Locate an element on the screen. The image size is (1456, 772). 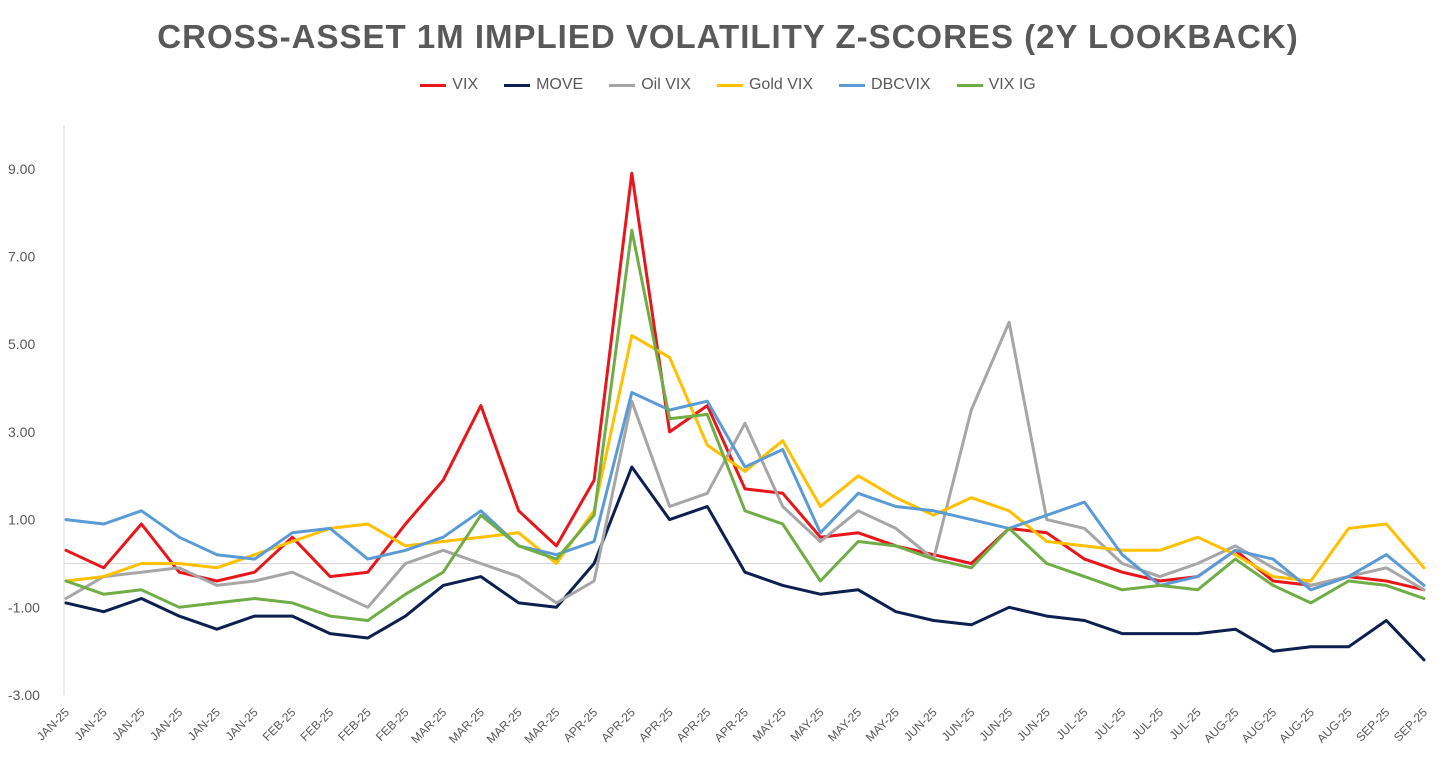
legend-label: VIX IG is located at coordinates (1012, 84).